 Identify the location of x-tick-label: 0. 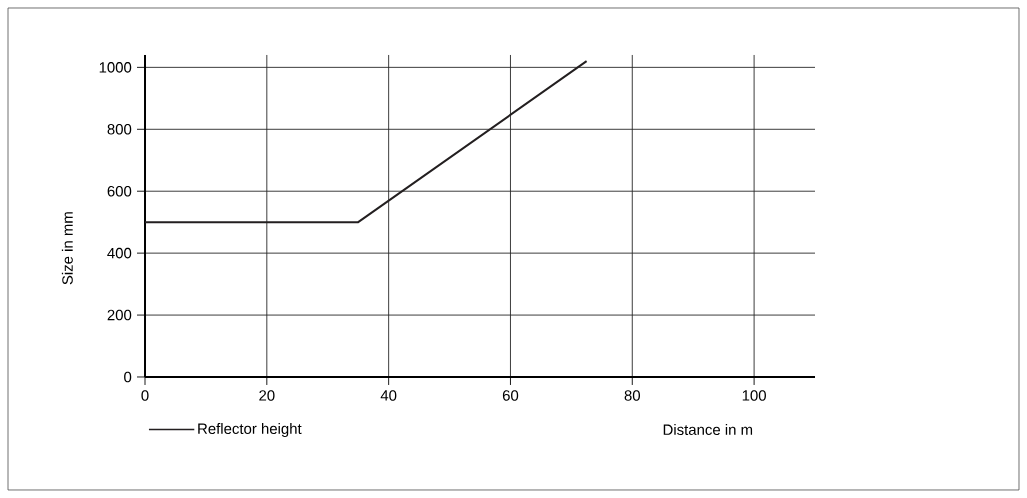
(145, 395).